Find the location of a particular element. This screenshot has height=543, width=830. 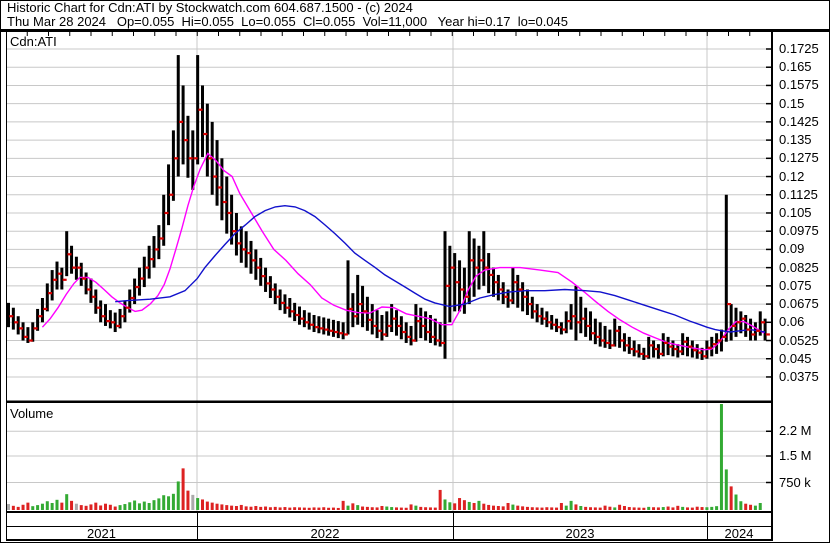

price-tick-label: 0.0975 is located at coordinates (799, 231).